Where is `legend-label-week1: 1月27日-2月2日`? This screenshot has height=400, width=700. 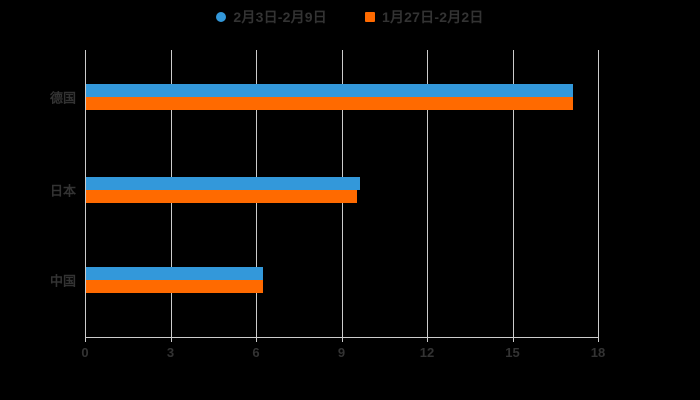 legend-label-week1: 1月27日-2月2日 is located at coordinates (433, 17).